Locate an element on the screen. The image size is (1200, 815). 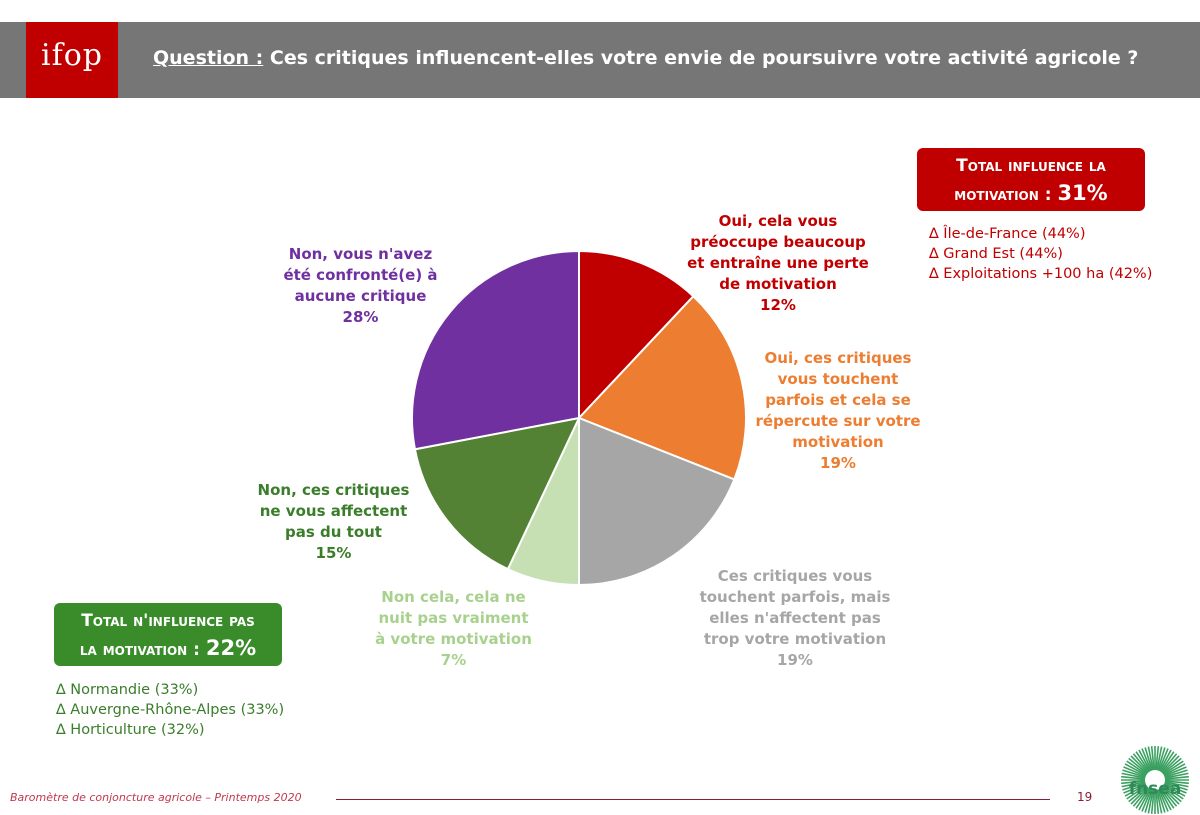
total-no-influence-line2: la motivation : is located at coordinates (139, 650).